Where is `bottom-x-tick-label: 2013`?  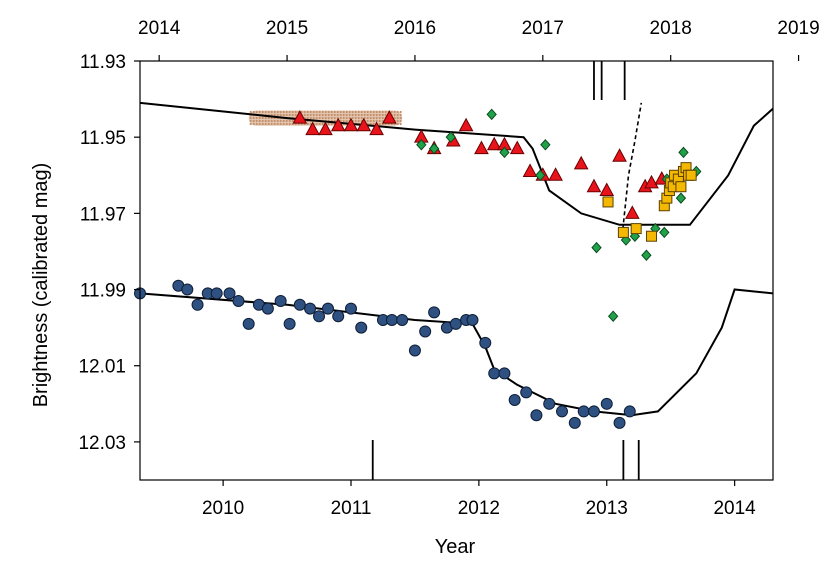
bottom-x-tick-label: 2013 is located at coordinates (607, 508).